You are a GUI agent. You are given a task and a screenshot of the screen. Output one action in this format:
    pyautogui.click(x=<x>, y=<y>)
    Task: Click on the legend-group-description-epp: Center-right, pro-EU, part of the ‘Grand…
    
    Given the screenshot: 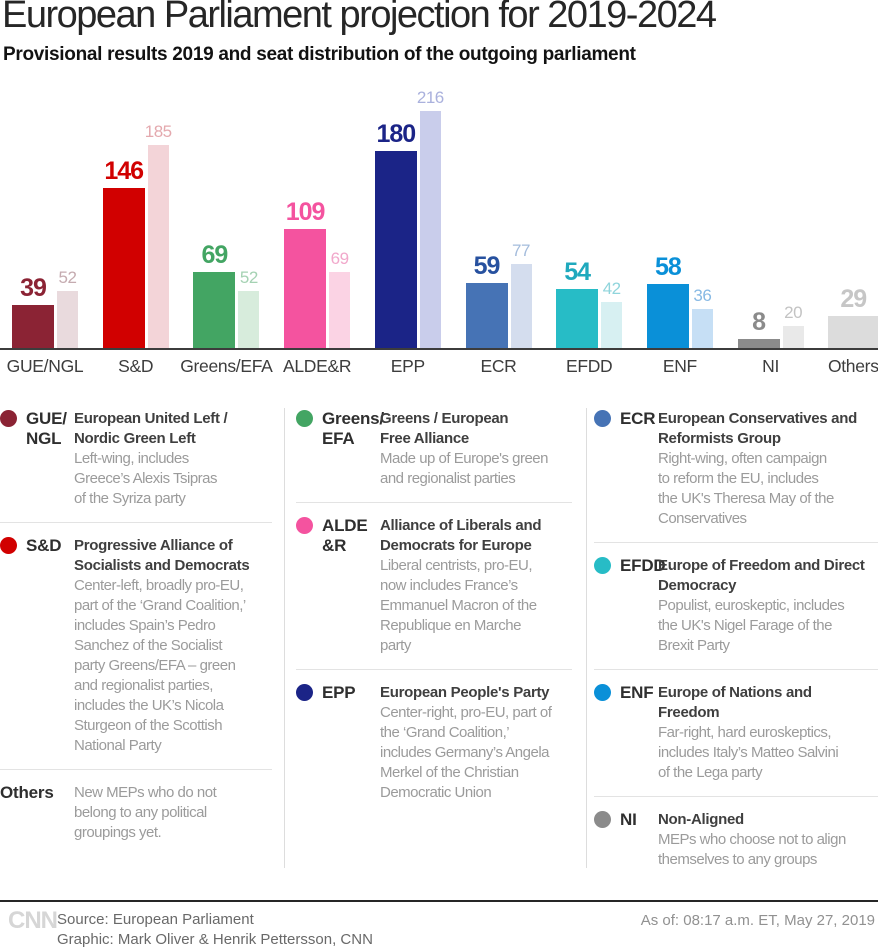 What is the action you would take?
    pyautogui.click(x=466, y=752)
    